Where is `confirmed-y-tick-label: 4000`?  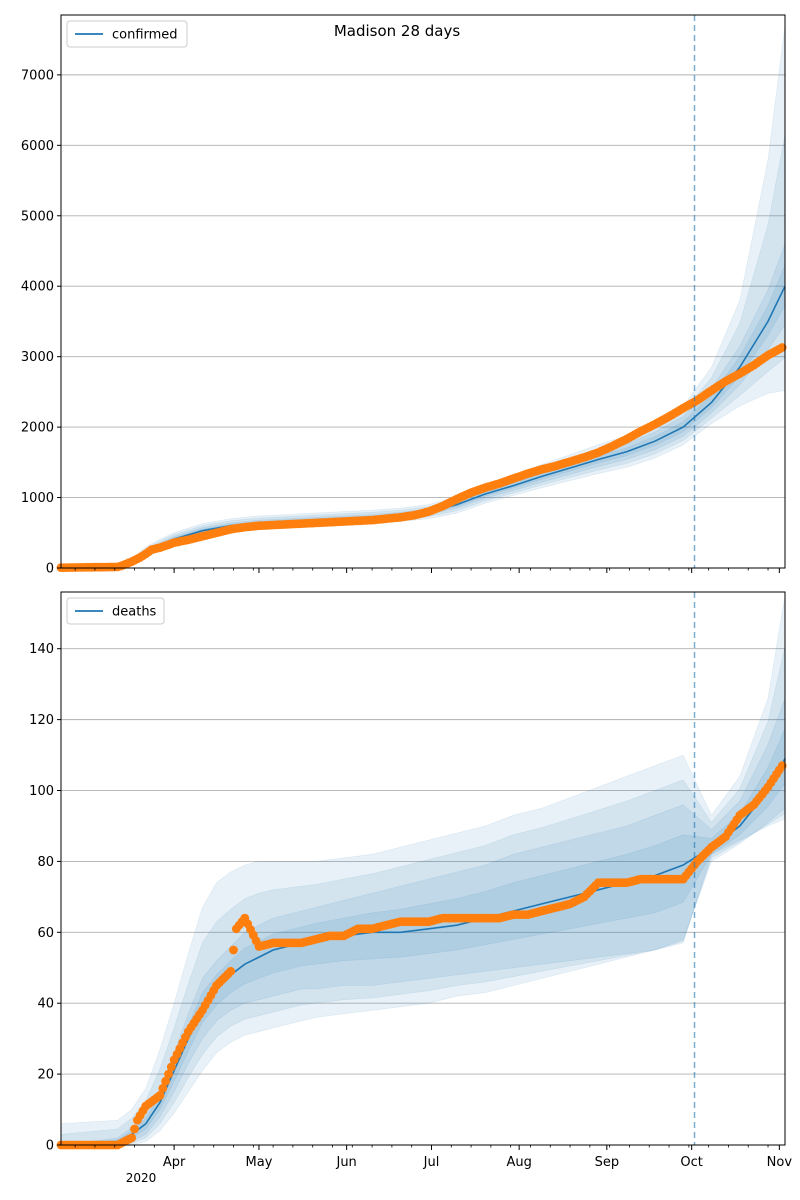
confirmed-y-tick-label: 4000 is located at coordinates (37, 287).